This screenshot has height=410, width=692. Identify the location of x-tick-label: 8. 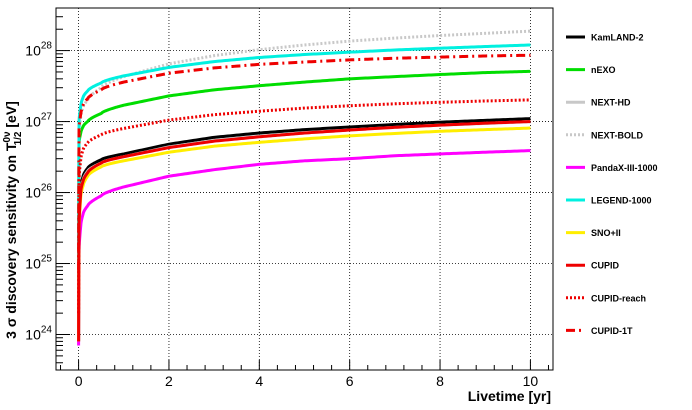
(440, 381).